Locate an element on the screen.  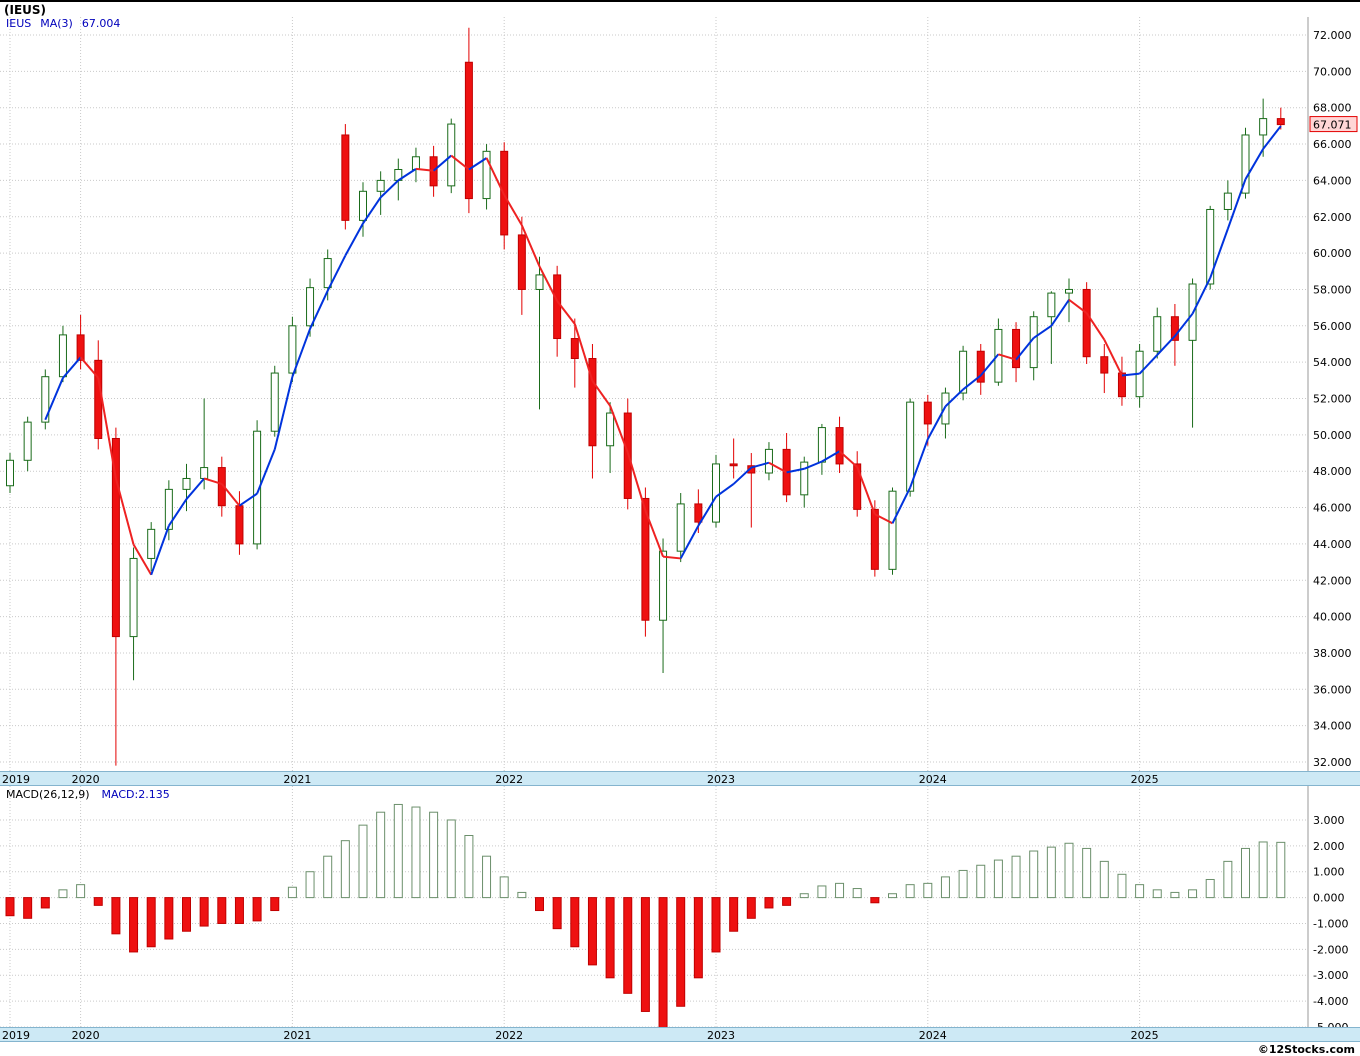
macd-tick-label: -4.000 is located at coordinates (1330, 1001).